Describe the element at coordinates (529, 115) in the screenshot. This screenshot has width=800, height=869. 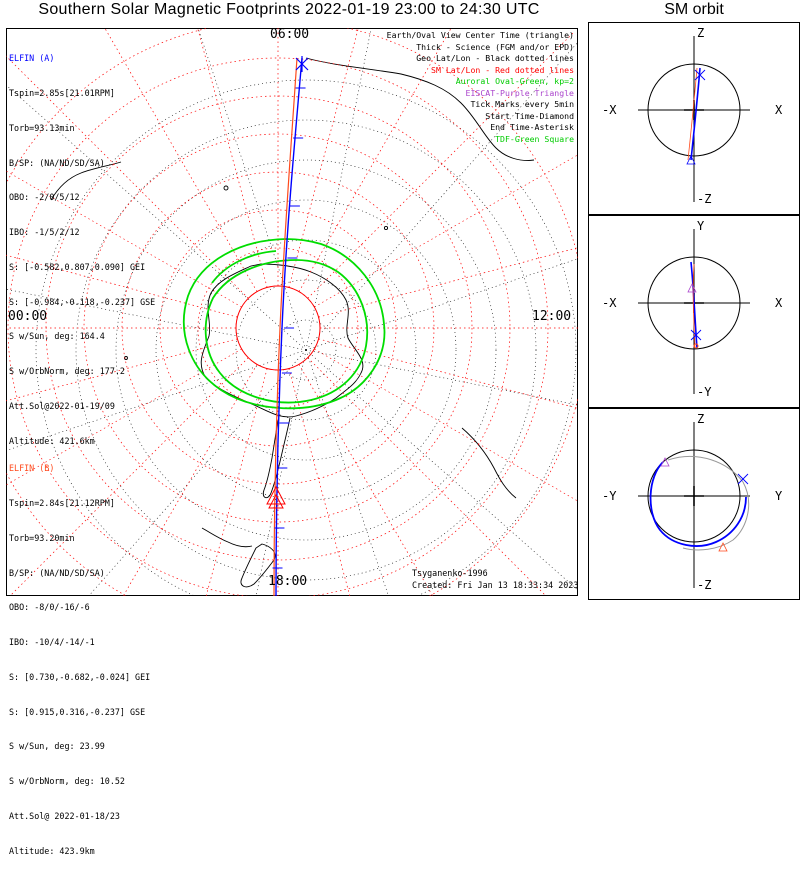
I see `legend-item: Start Time-Diamond` at that location.